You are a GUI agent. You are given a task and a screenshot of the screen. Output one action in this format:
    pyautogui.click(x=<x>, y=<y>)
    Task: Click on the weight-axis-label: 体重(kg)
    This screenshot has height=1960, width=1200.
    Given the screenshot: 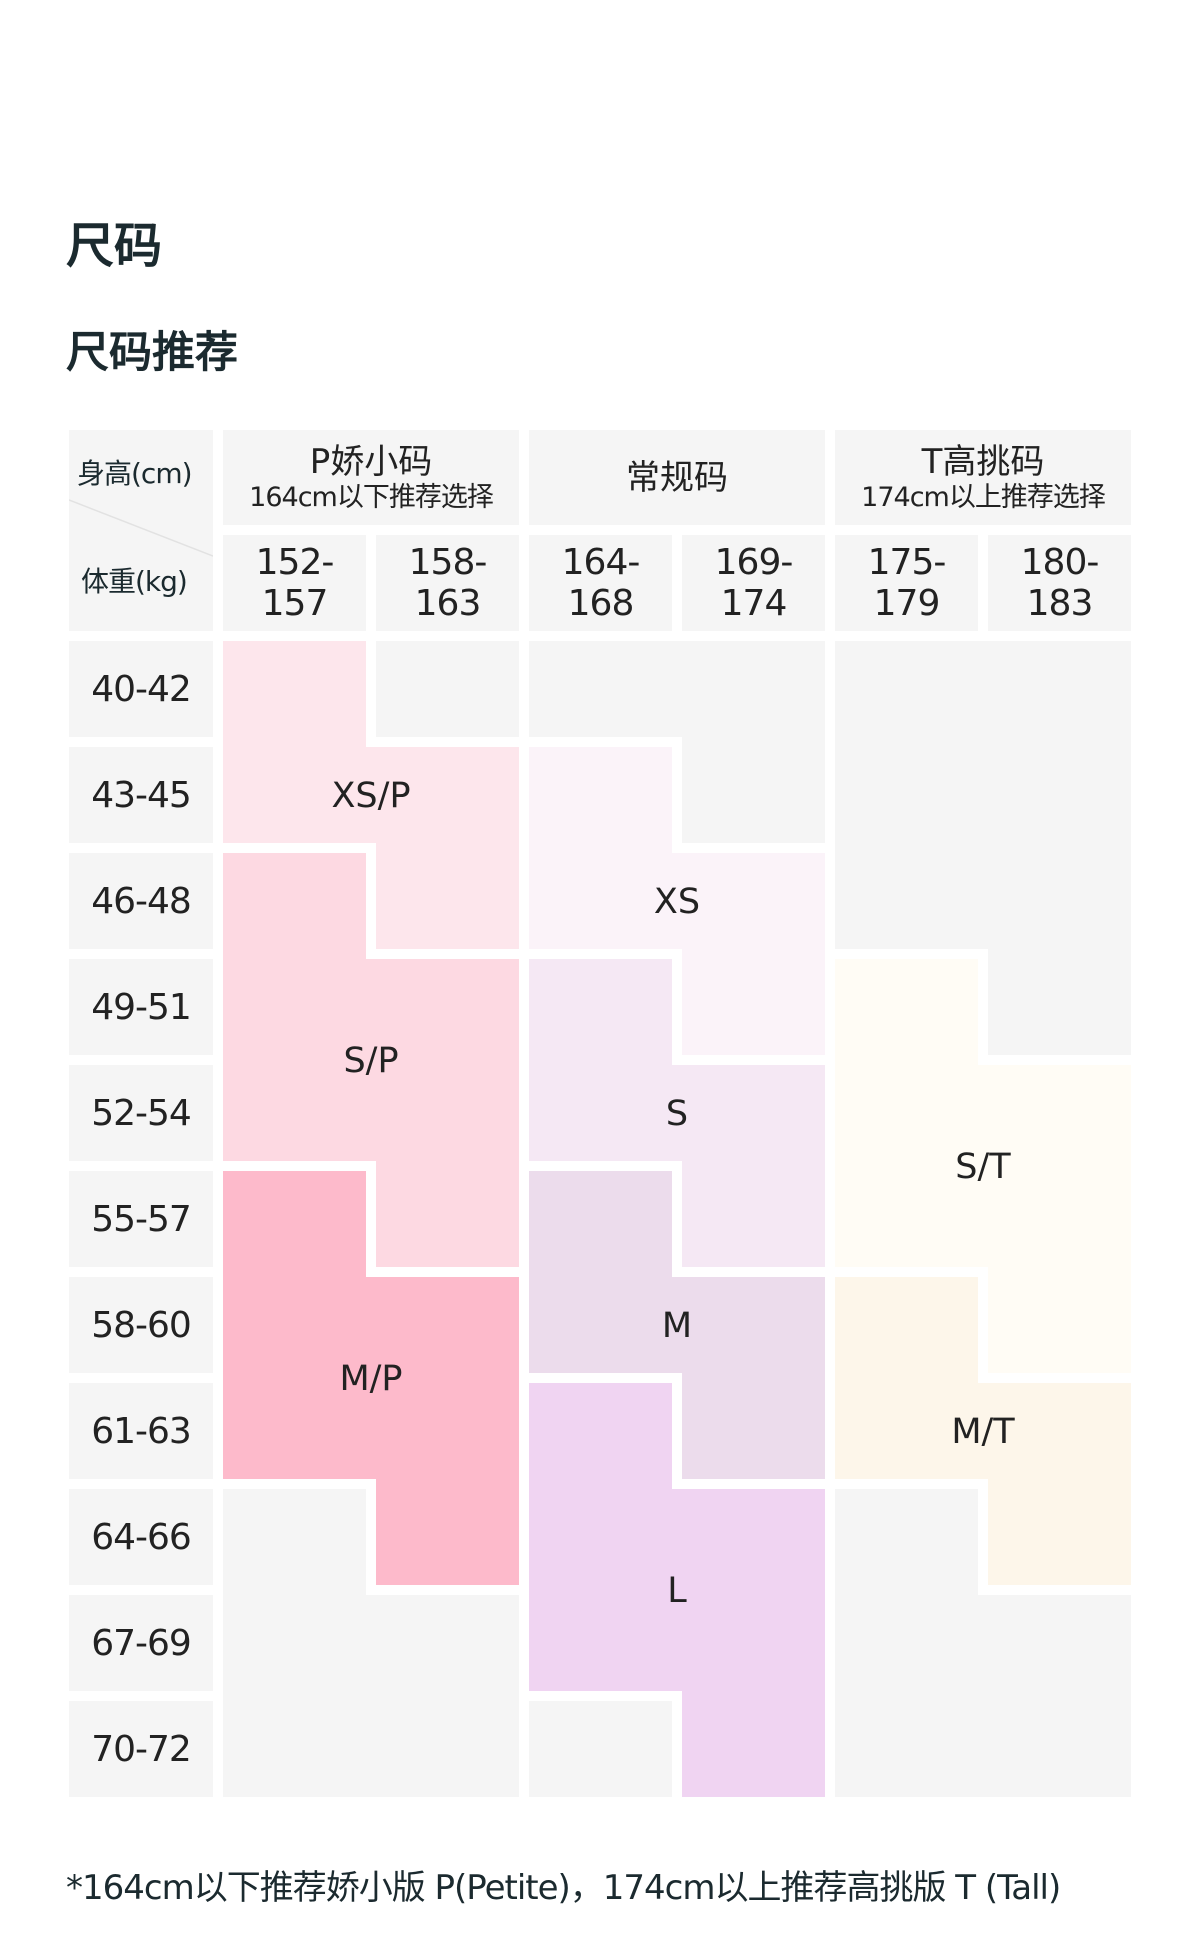 What is the action you would take?
    pyautogui.click(x=134, y=581)
    